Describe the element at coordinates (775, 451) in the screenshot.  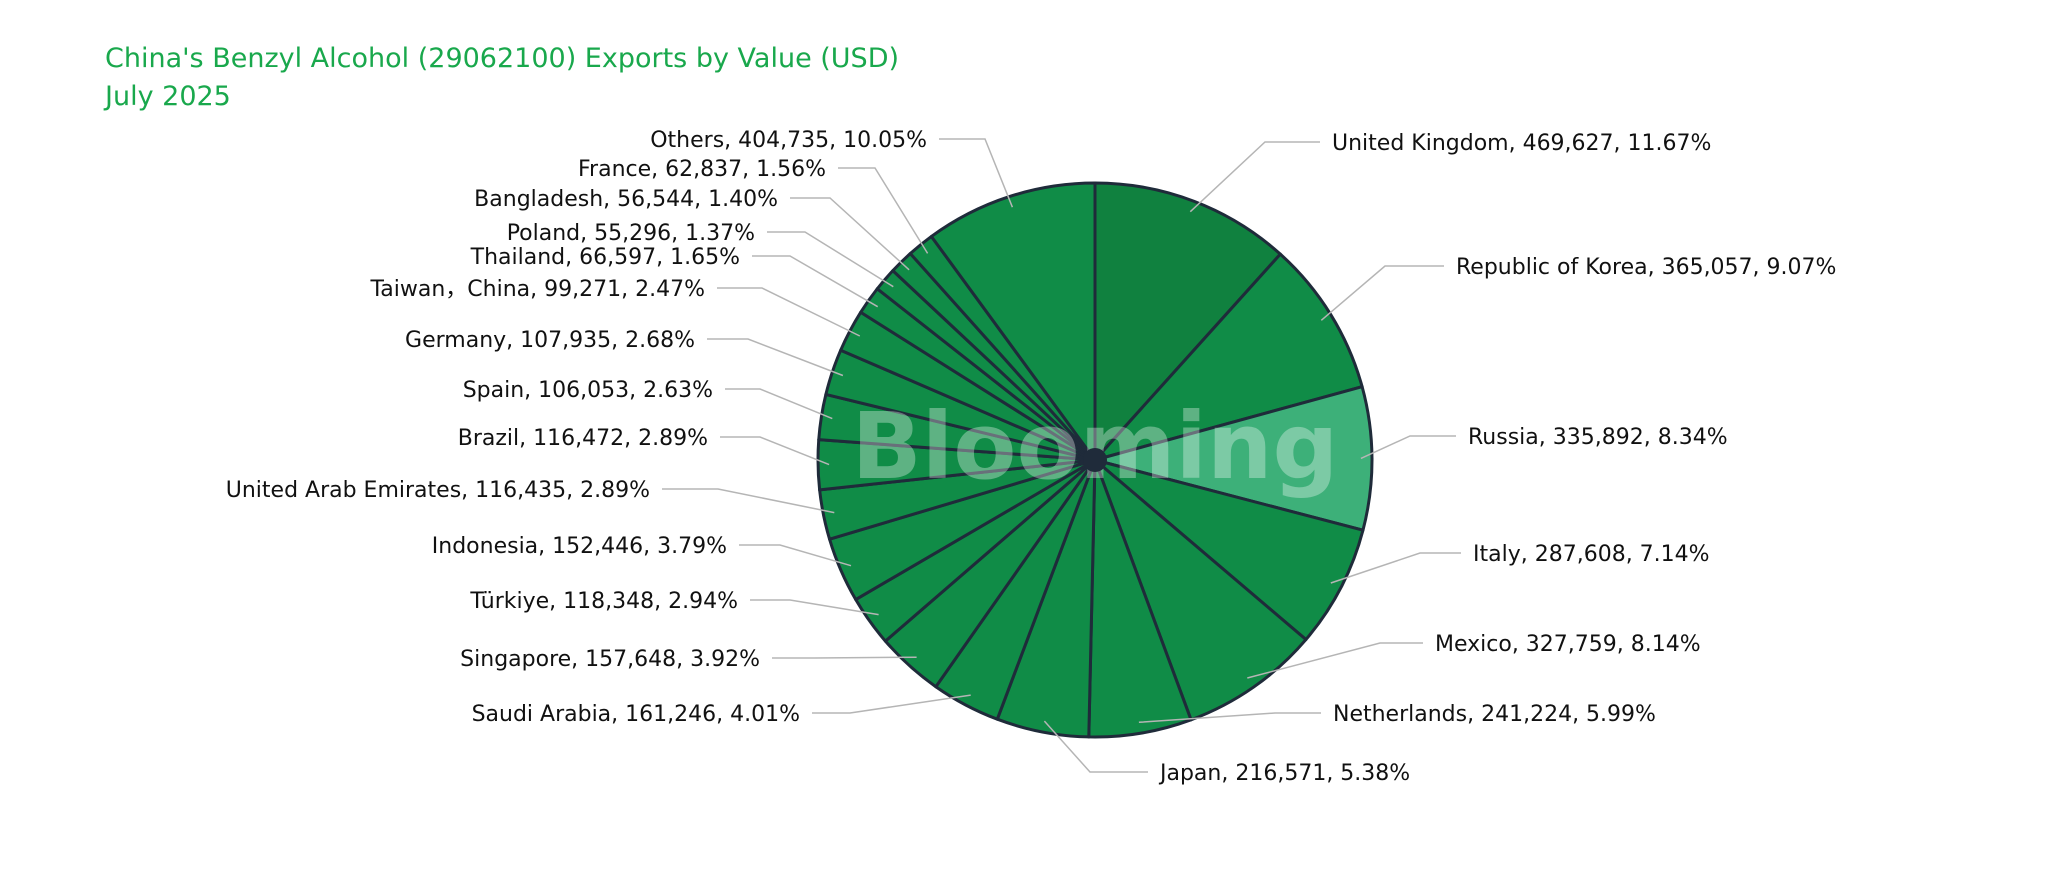
I see `leader-line-brazil` at that location.